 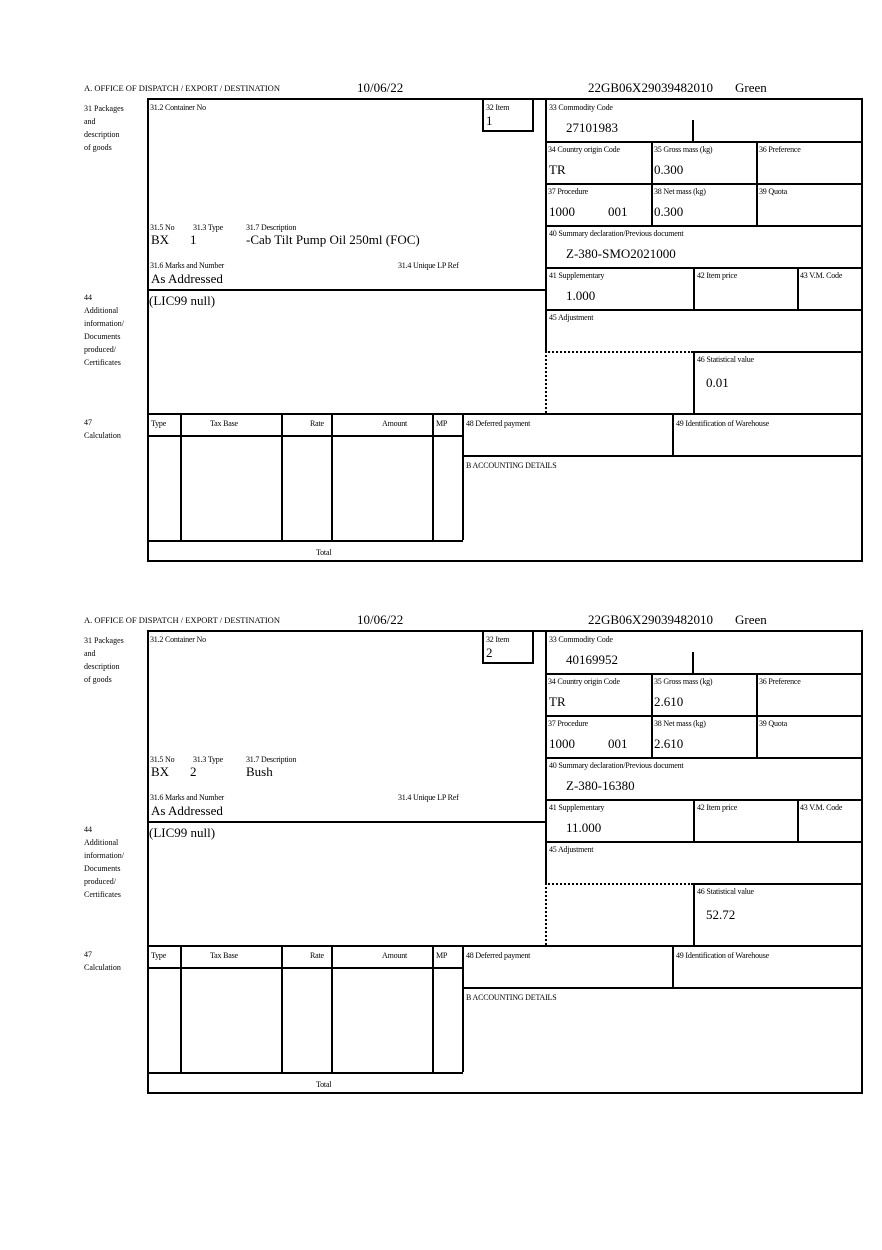 I want to click on supplementary-value: 1.000, so click(x=581, y=295).